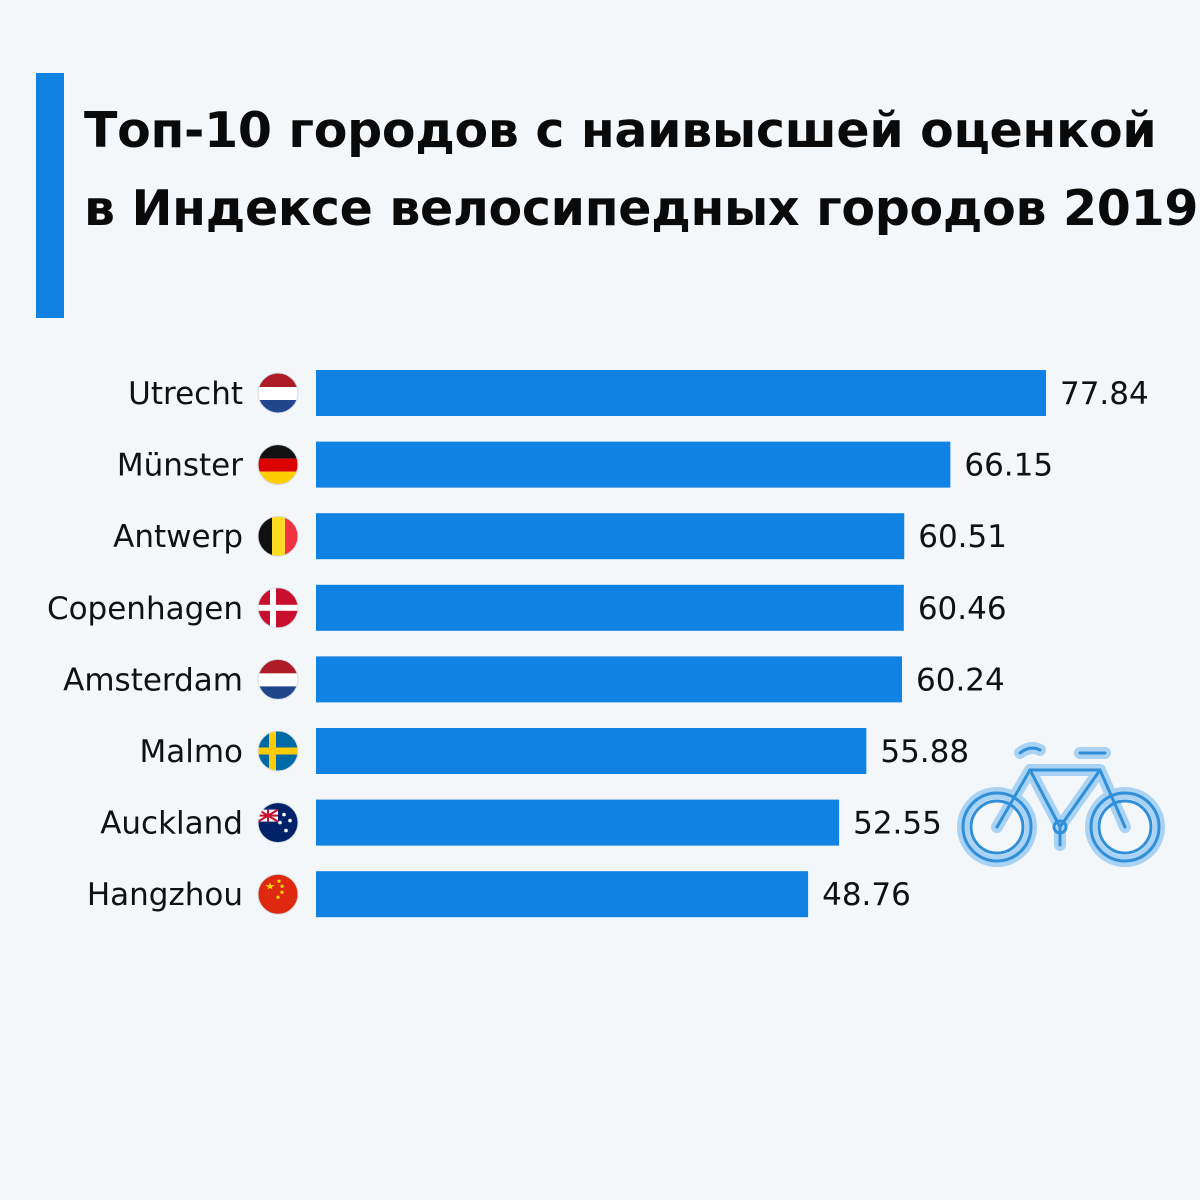 This screenshot has height=1200, width=1200. I want to click on flag-china-icon, so click(278, 894).